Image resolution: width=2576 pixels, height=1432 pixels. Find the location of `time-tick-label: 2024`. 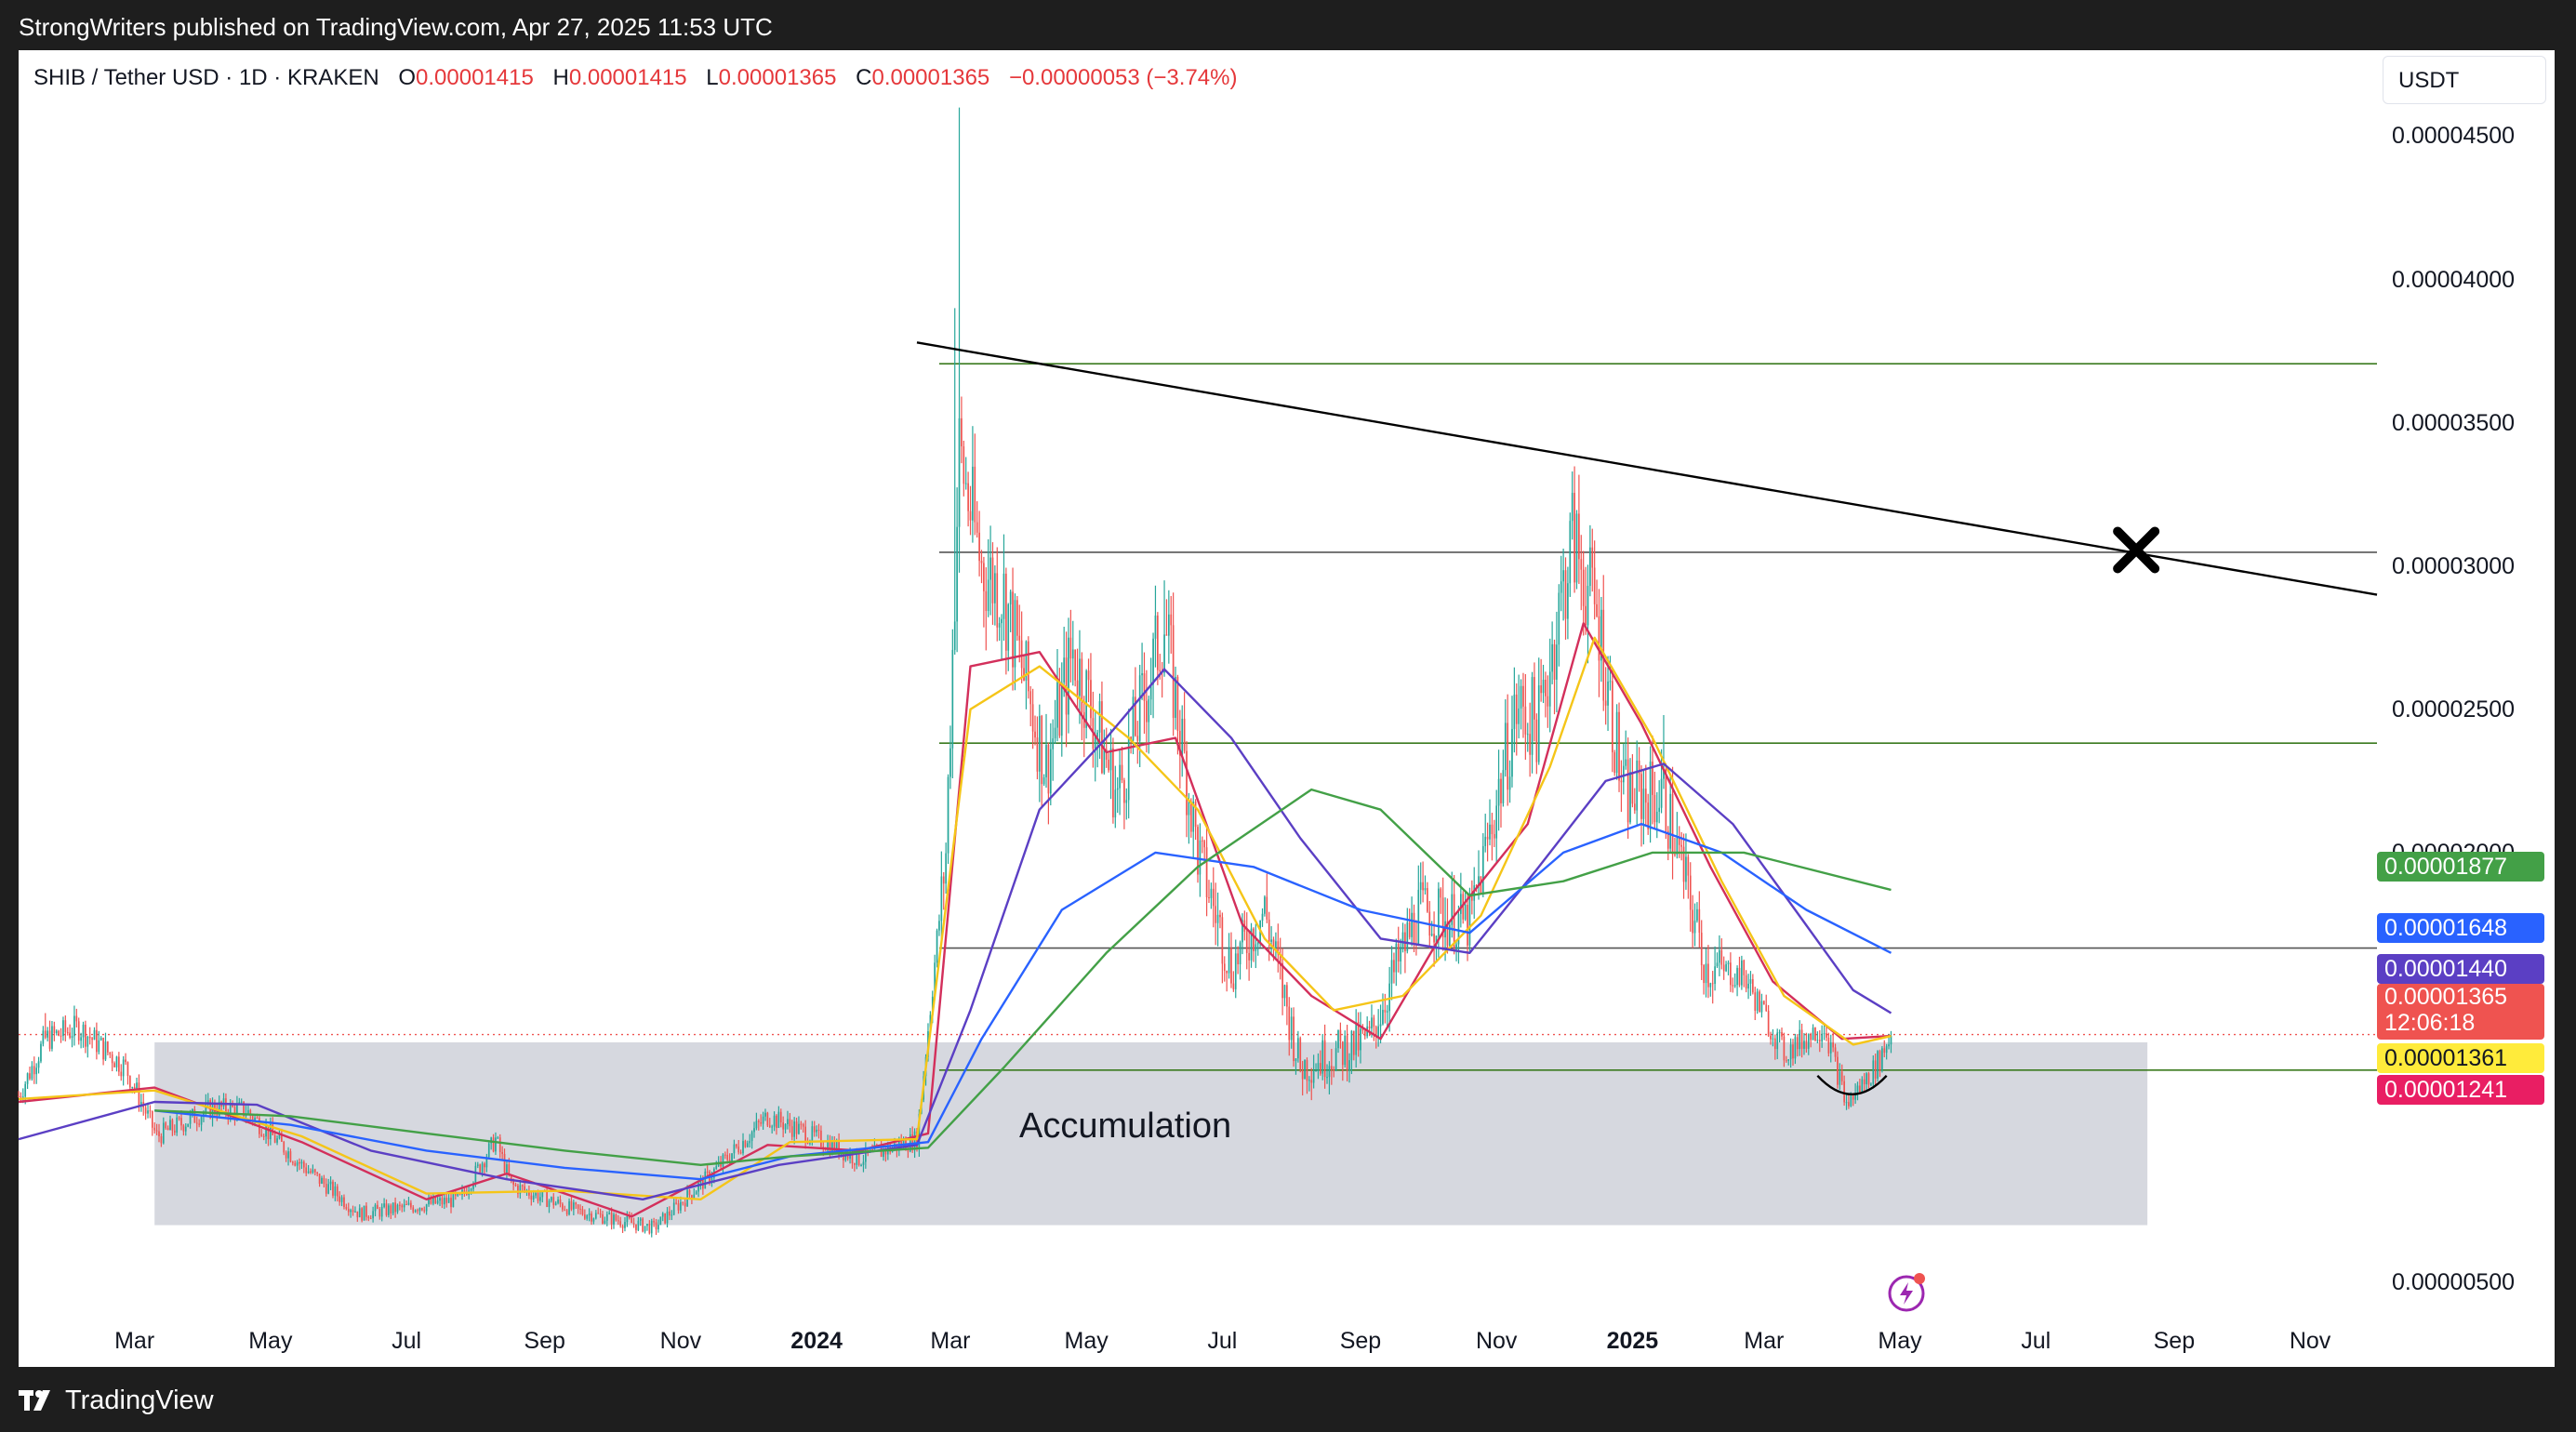

time-tick-label: 2024 is located at coordinates (816, 1341).